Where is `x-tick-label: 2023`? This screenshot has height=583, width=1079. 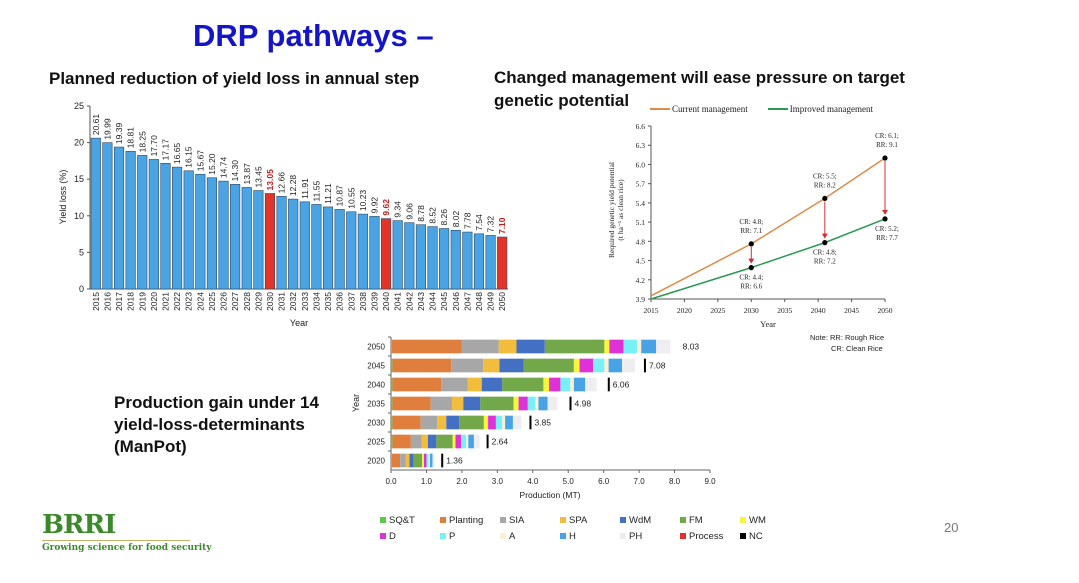 x-tick-label: 2023 is located at coordinates (189, 301).